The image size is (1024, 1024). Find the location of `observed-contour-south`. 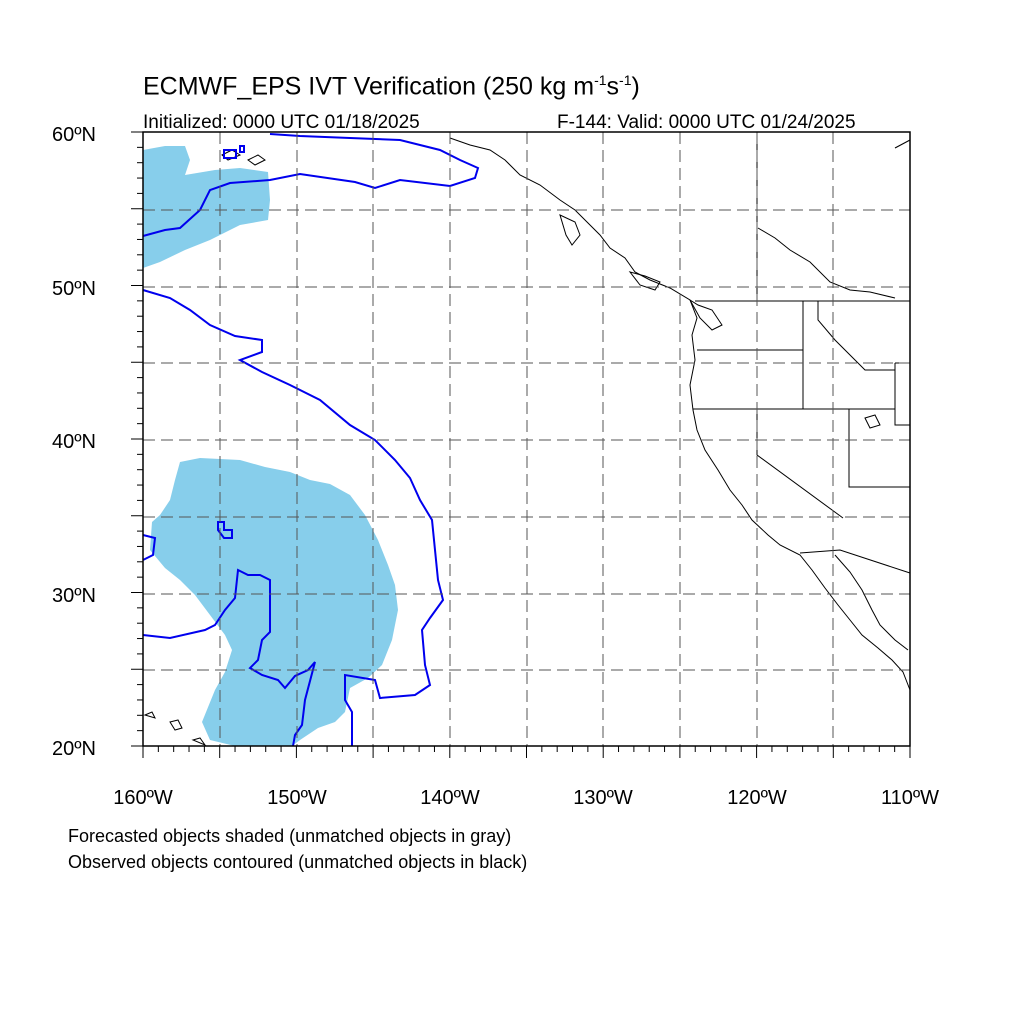

observed-contour-south is located at coordinates (229, 657).